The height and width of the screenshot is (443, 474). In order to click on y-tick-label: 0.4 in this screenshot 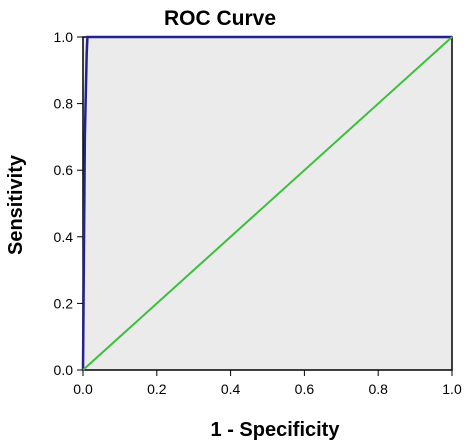, I will do `click(64, 237)`.